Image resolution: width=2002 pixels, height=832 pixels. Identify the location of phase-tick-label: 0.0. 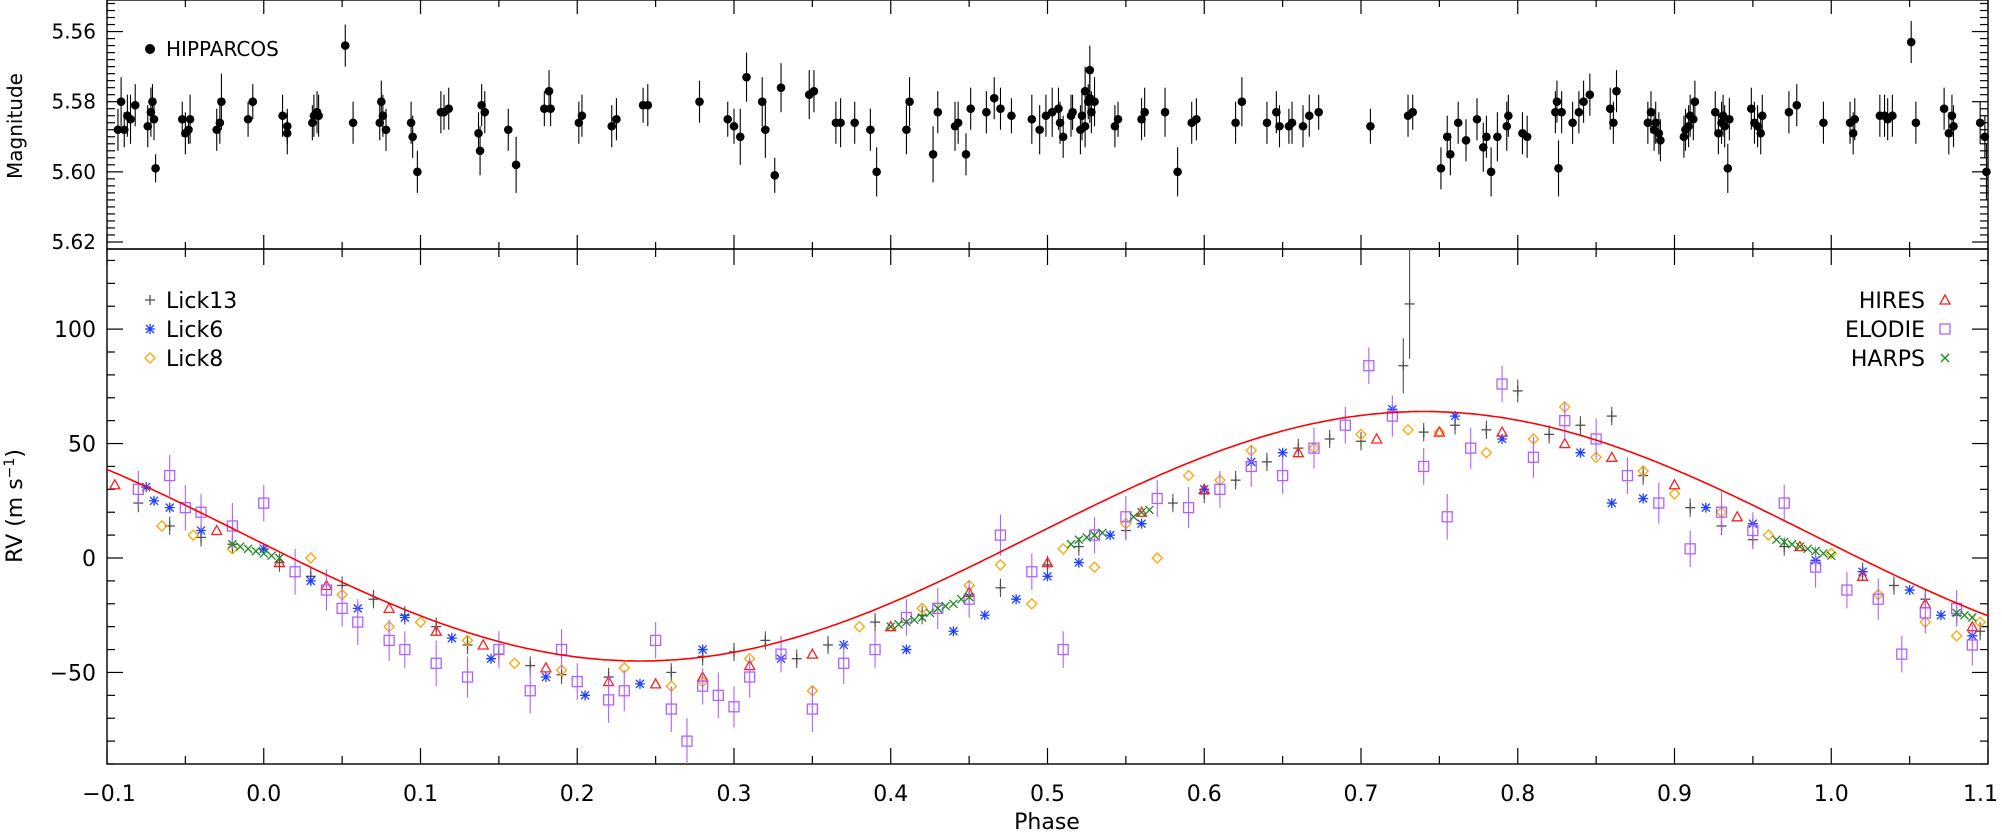
(263, 794).